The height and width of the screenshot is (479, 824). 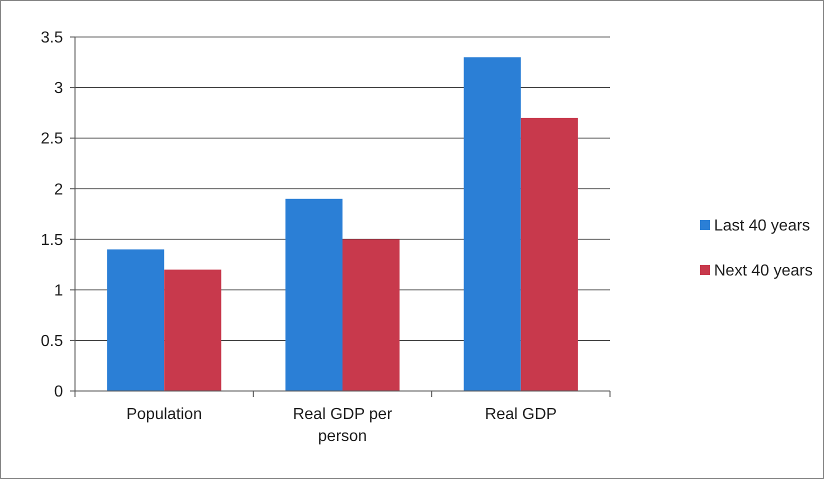 I want to click on y-tick-label: 3.5, so click(x=52, y=38).